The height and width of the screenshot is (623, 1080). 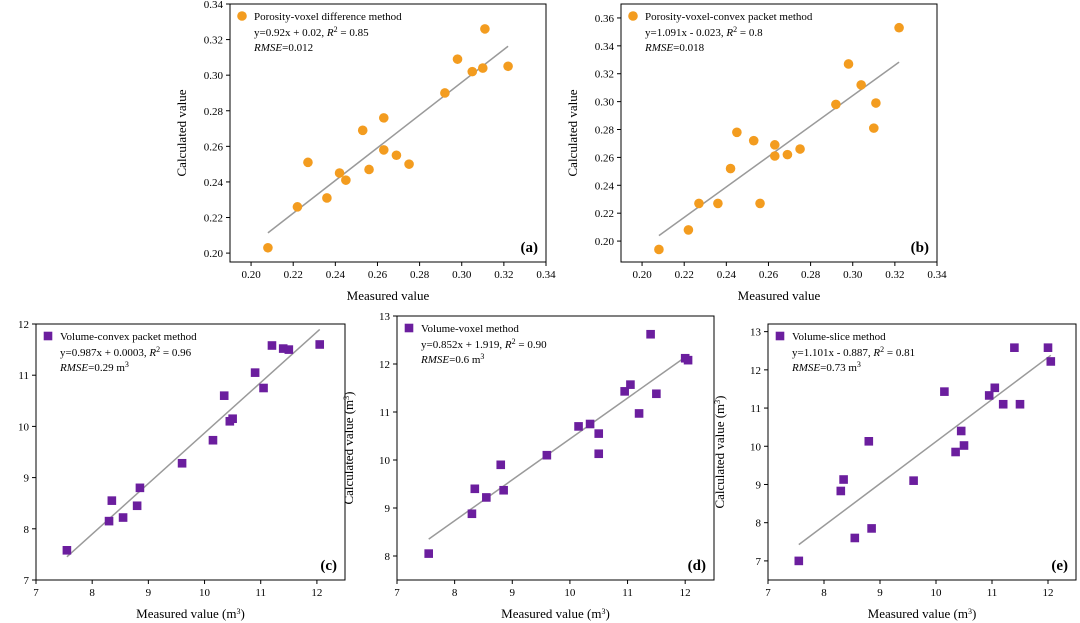 What do you see at coordinates (462, 275) in the screenshot?
I see `x-tick-label: 0.30` at bounding box center [462, 275].